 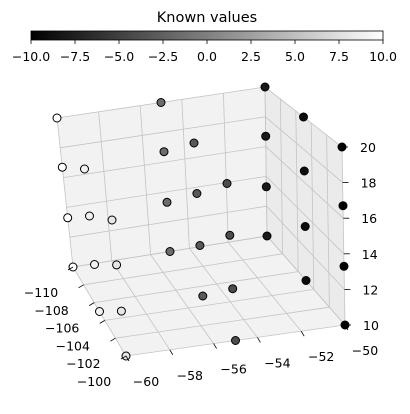 I want to click on axis-tick-label: −106, so click(x=62, y=328).